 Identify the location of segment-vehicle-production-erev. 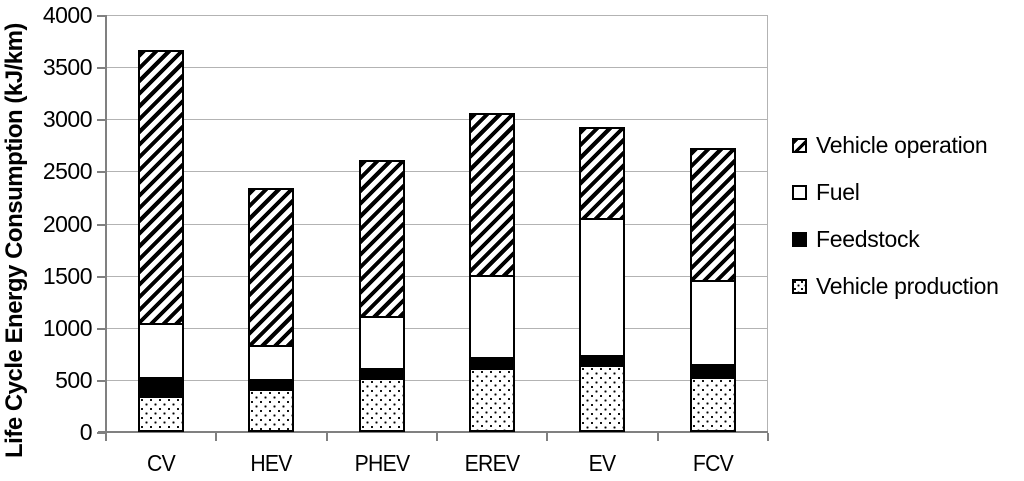
(492, 400).